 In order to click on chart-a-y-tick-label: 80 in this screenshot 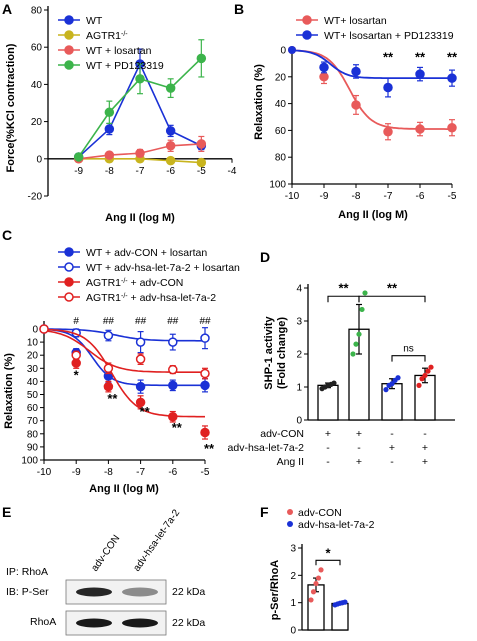, I will do `click(37, 11)`.